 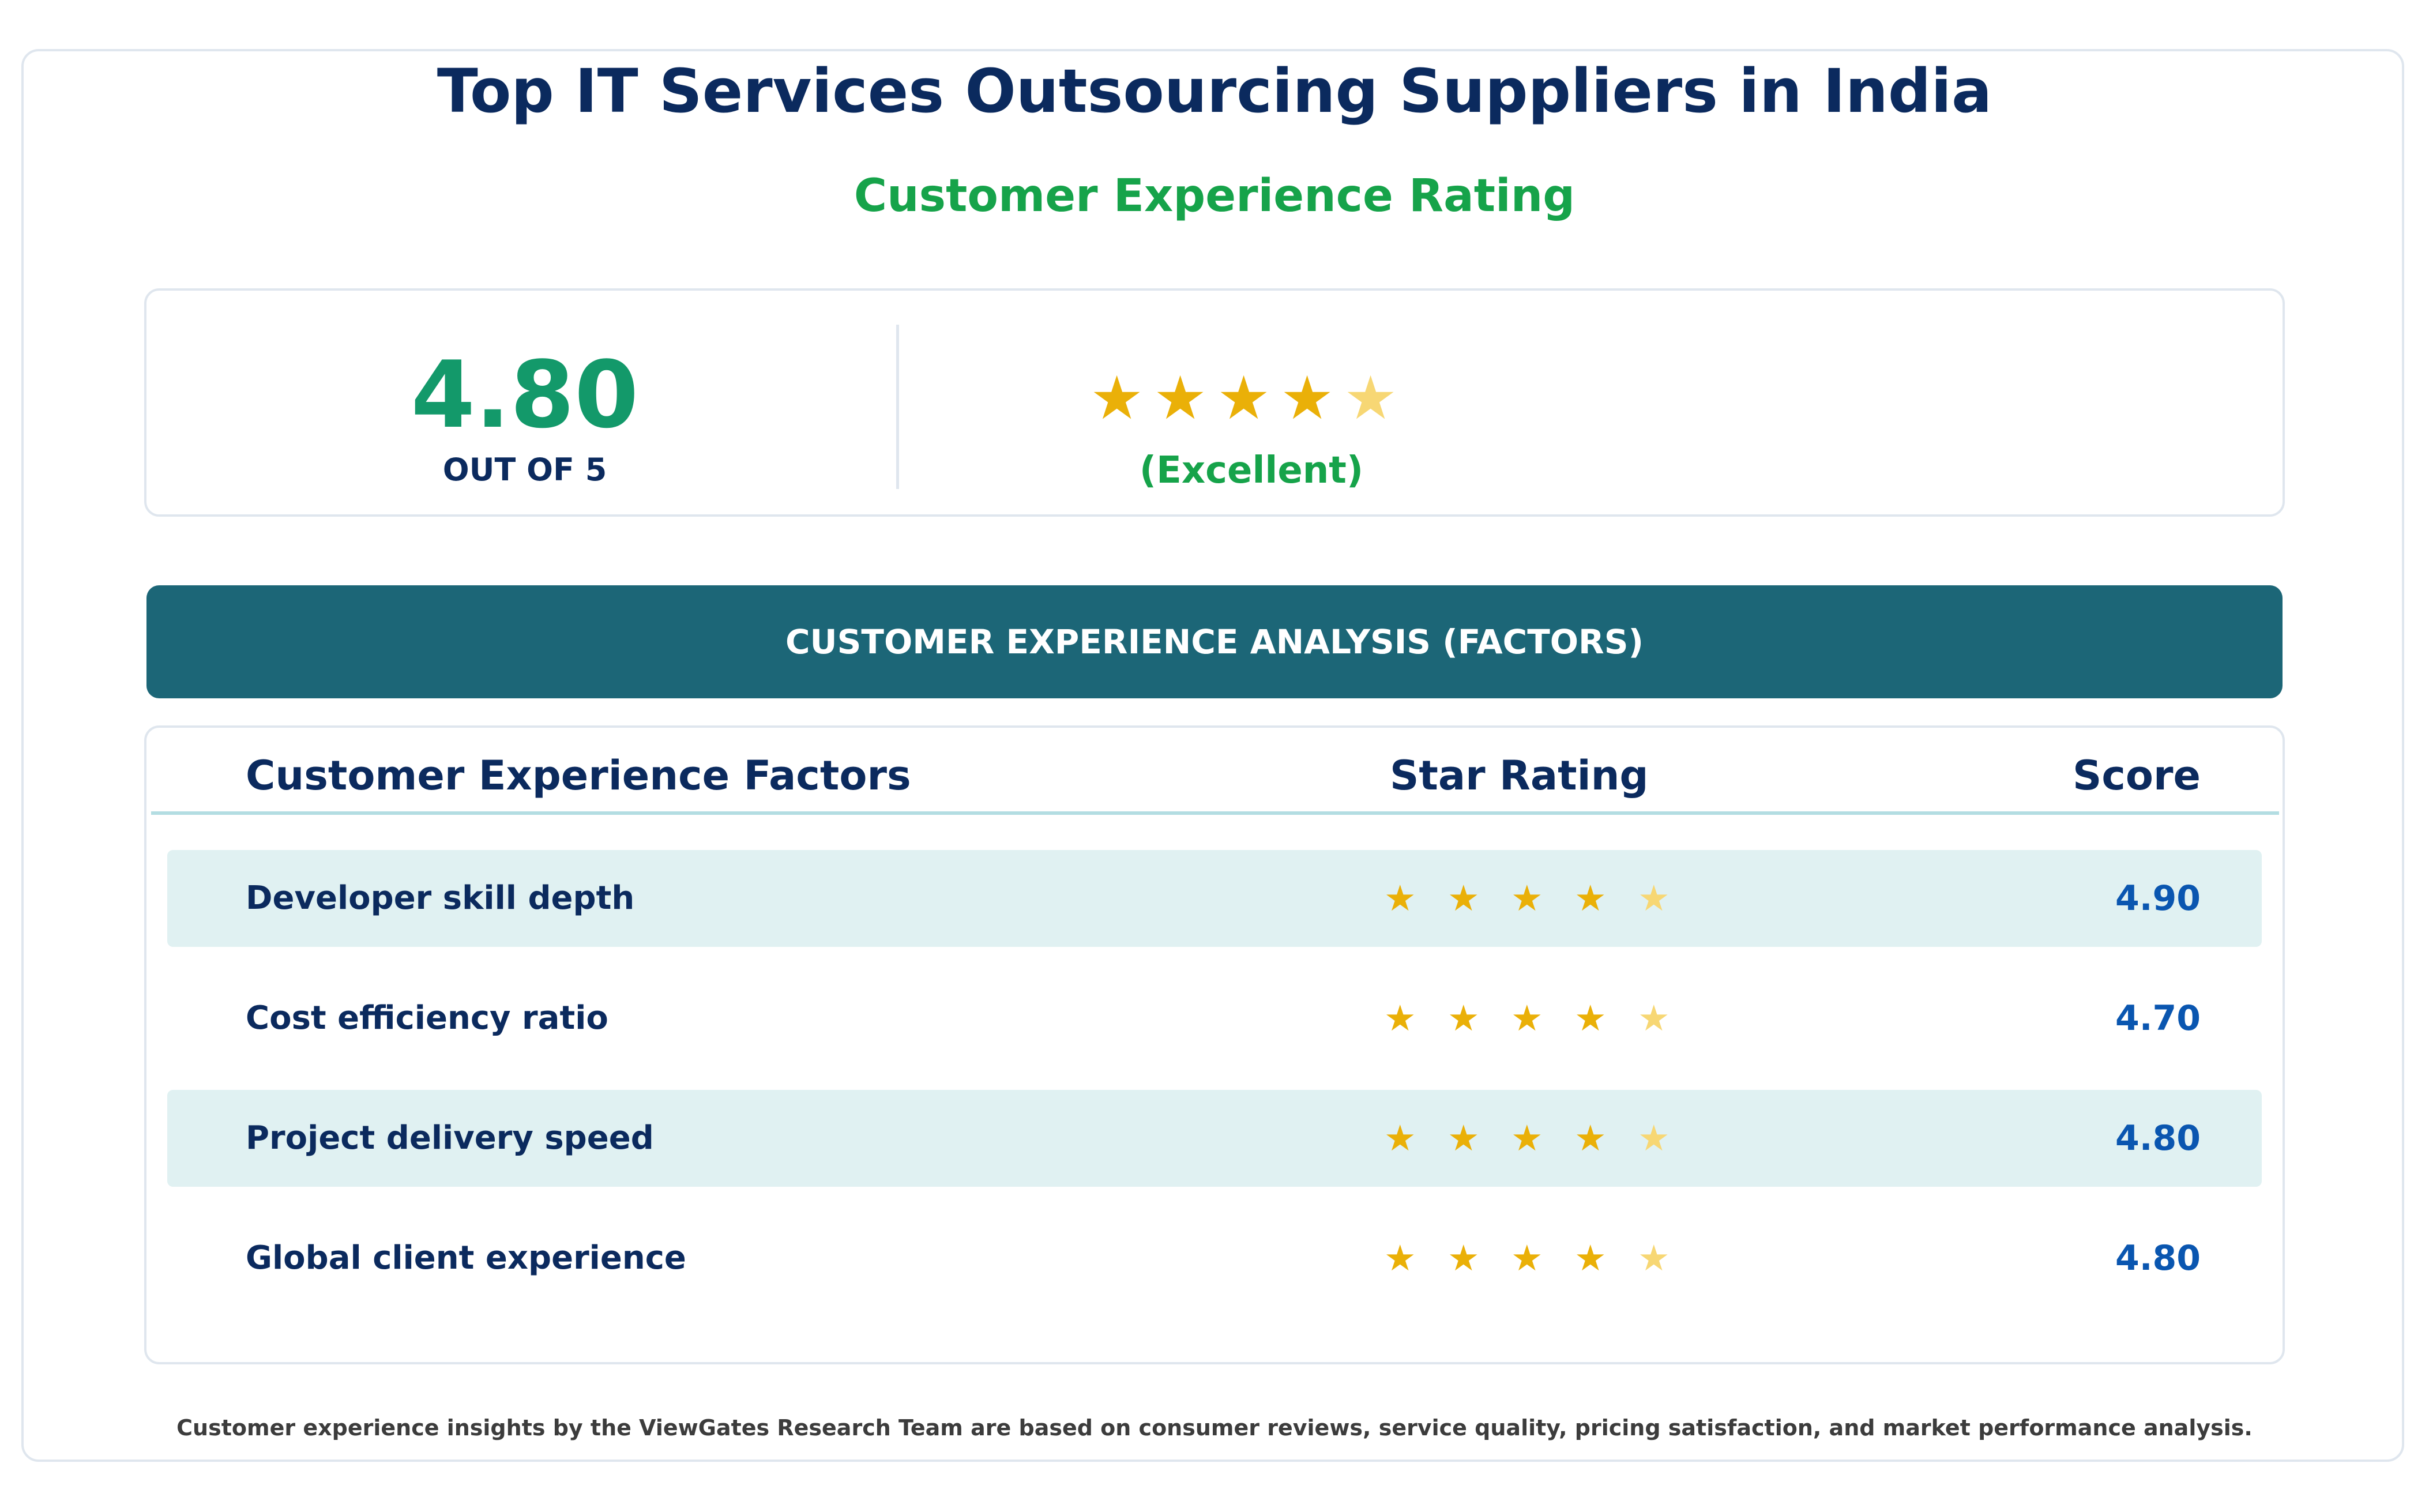 I want to click on page-subtitle: Customer Experience Rating, so click(x=1214, y=196).